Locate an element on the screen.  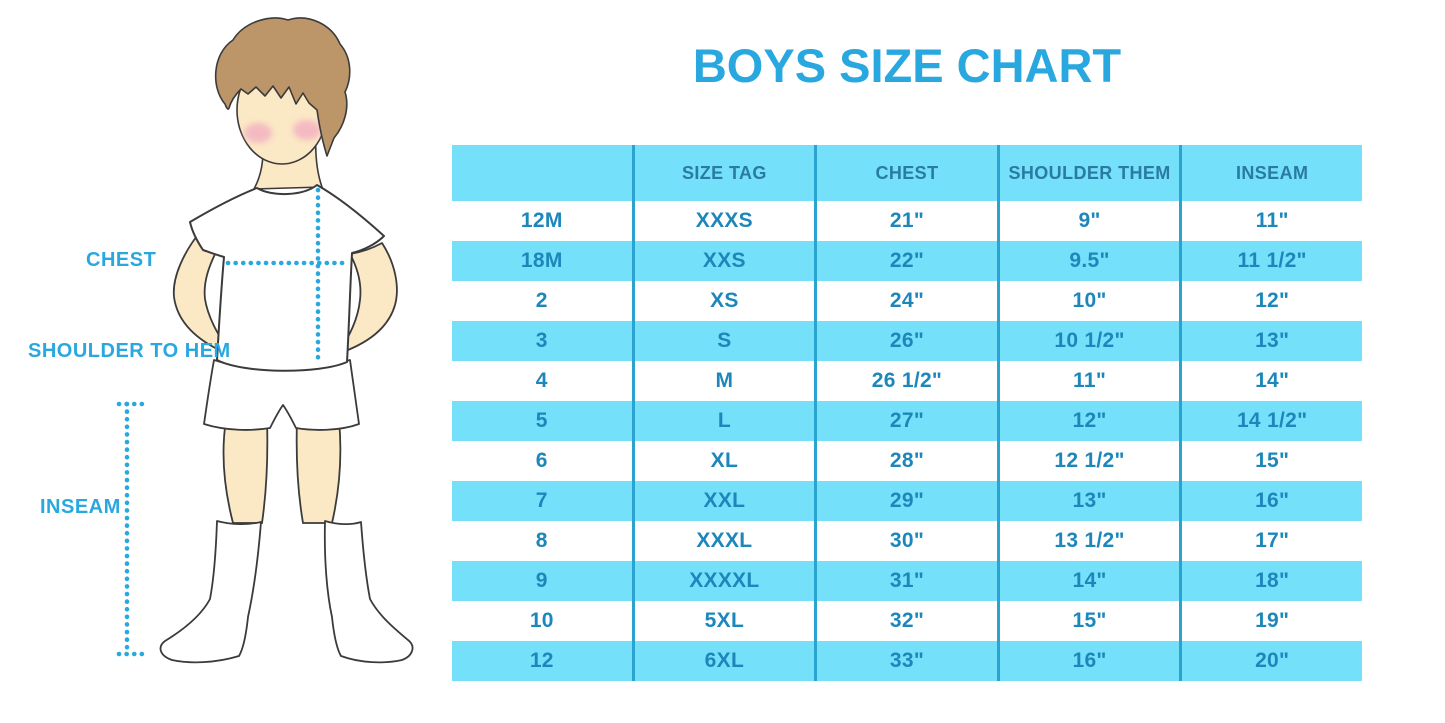
boy-right-leg is located at coordinates (318, 471).